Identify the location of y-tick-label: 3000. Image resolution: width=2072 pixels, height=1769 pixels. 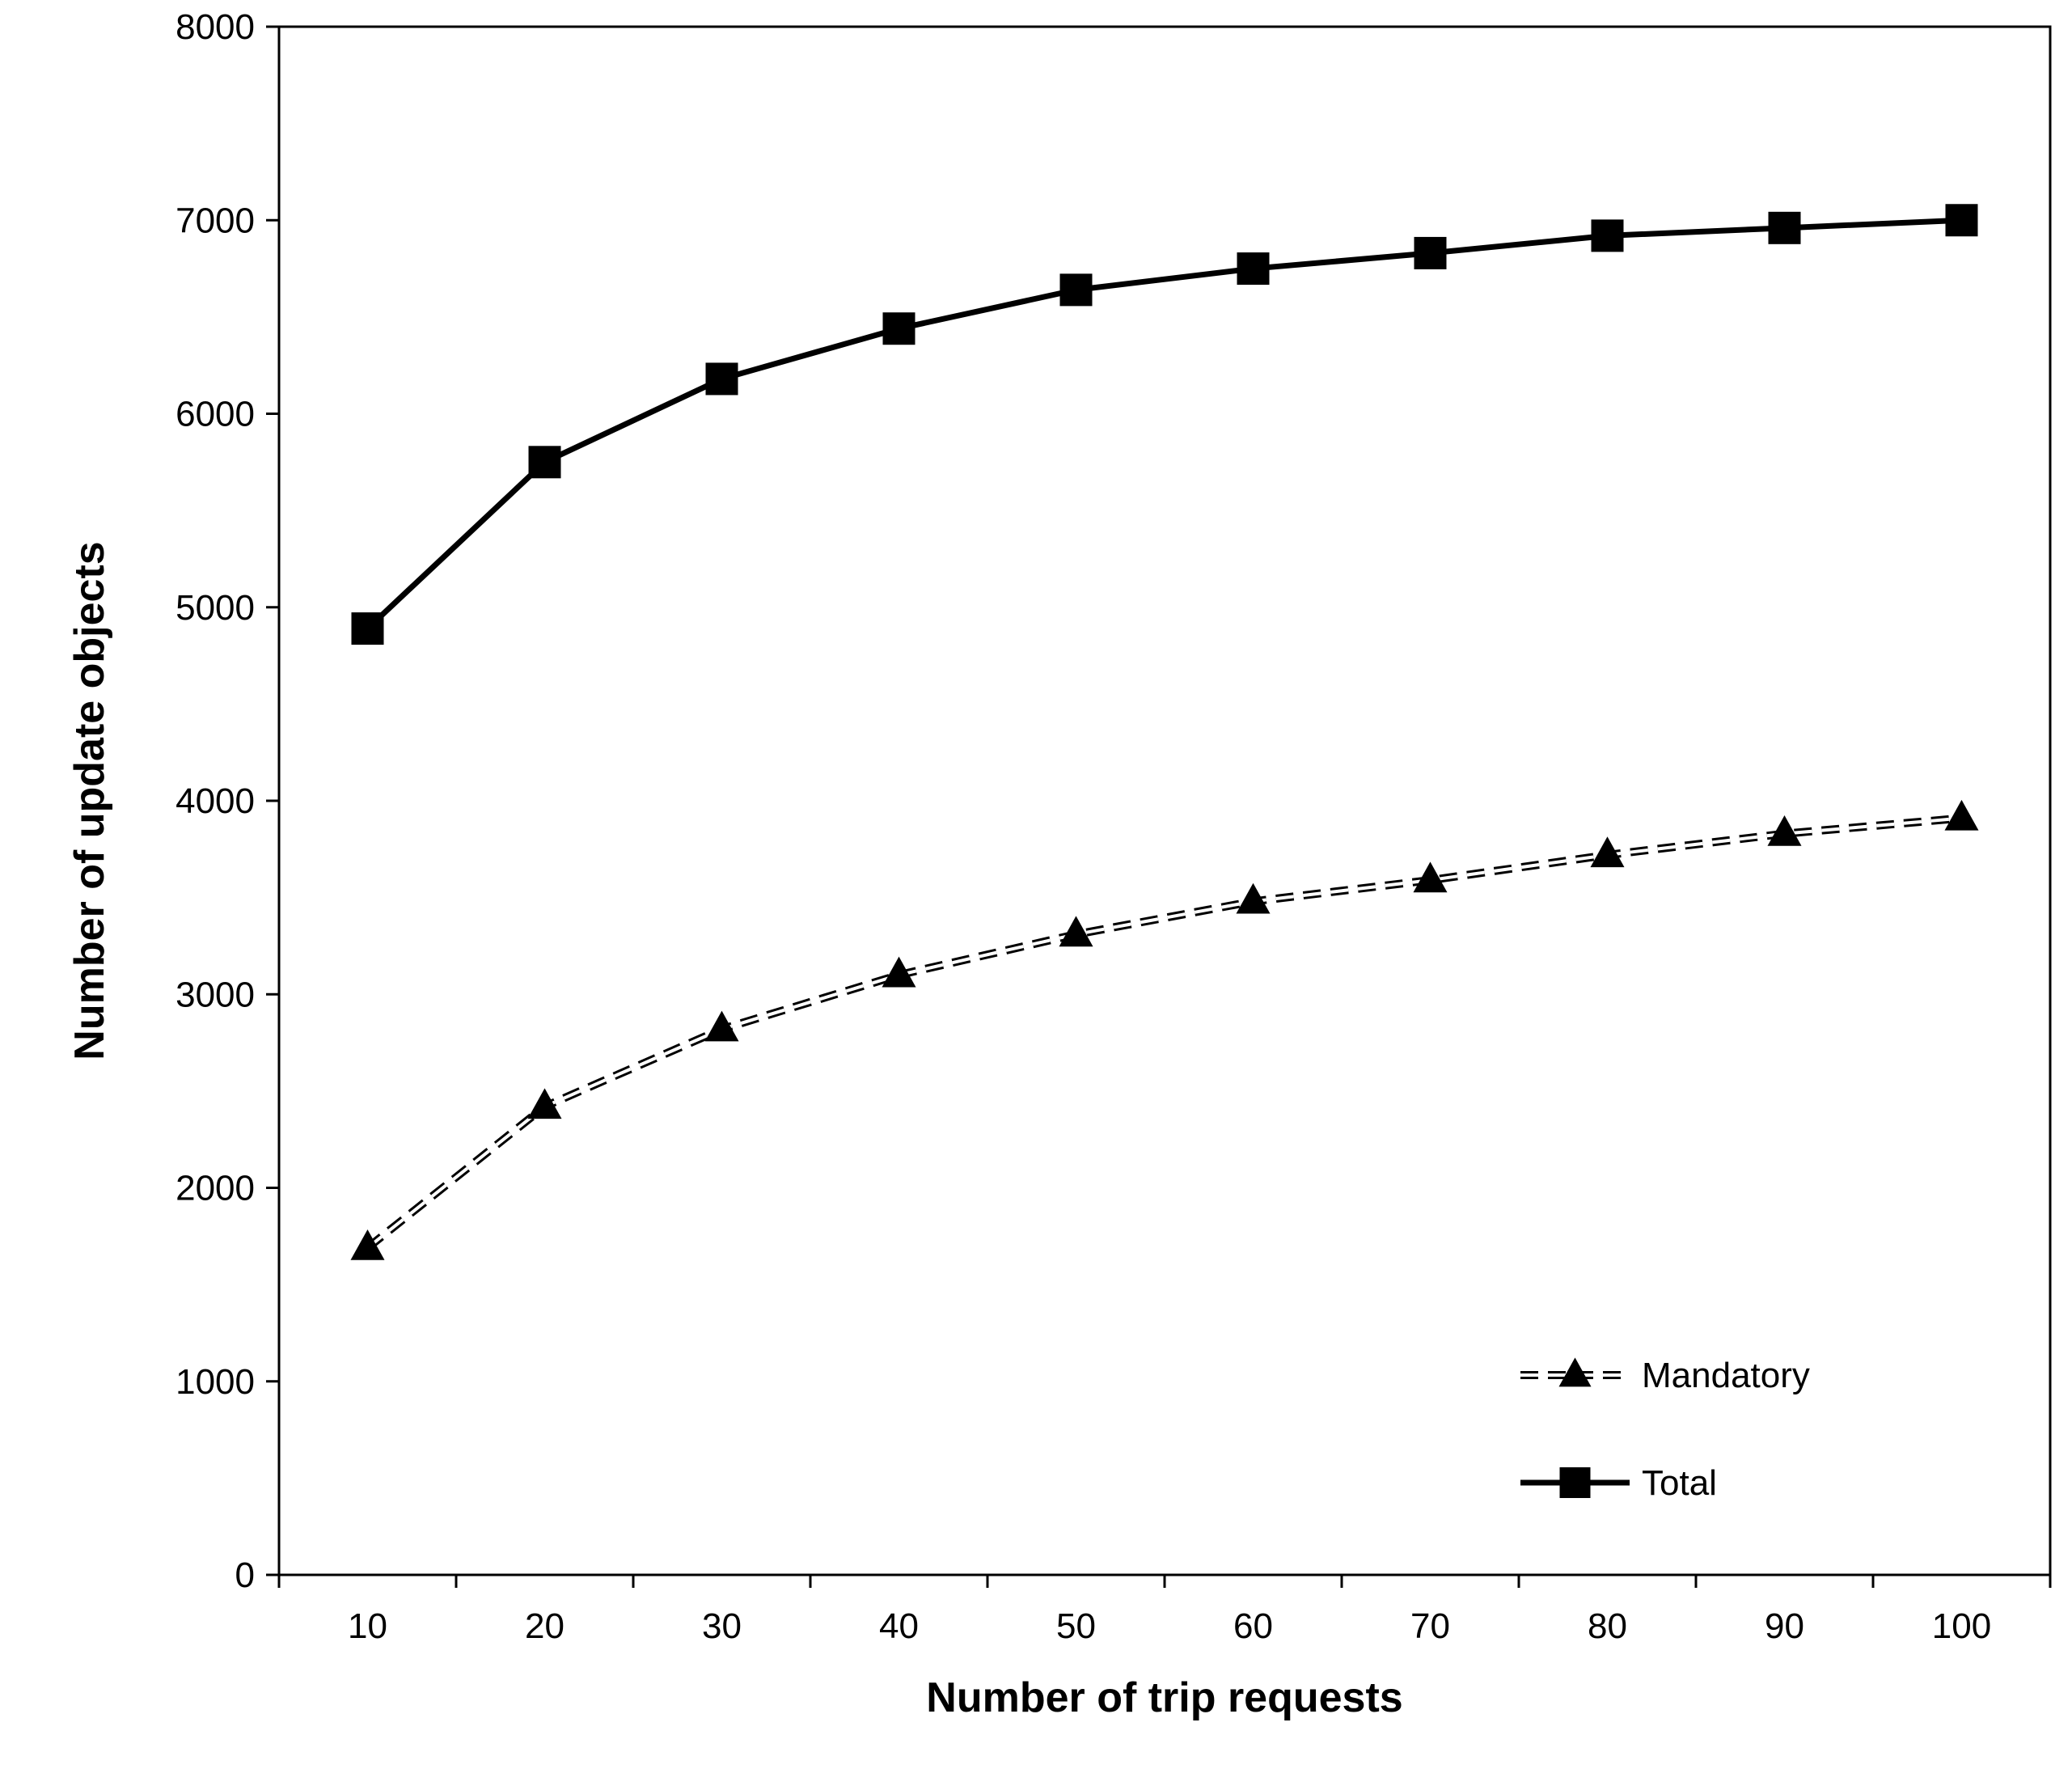
(215, 994).